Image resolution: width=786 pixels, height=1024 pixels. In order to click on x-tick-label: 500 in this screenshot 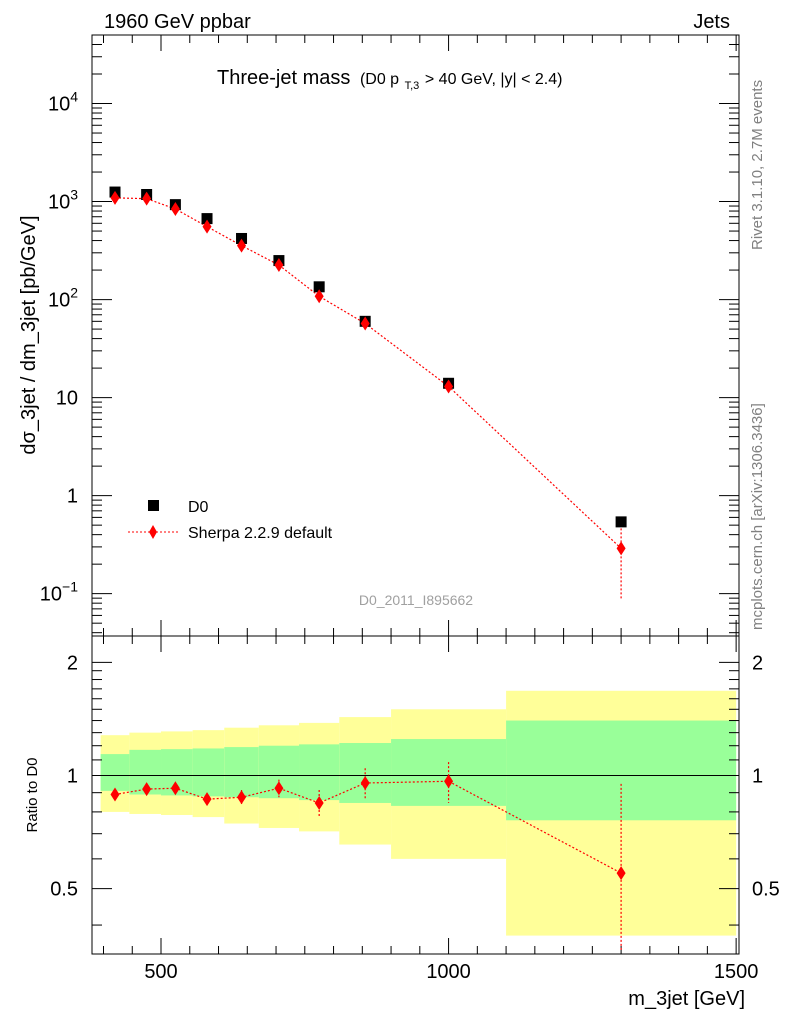, I will do `click(160, 972)`.